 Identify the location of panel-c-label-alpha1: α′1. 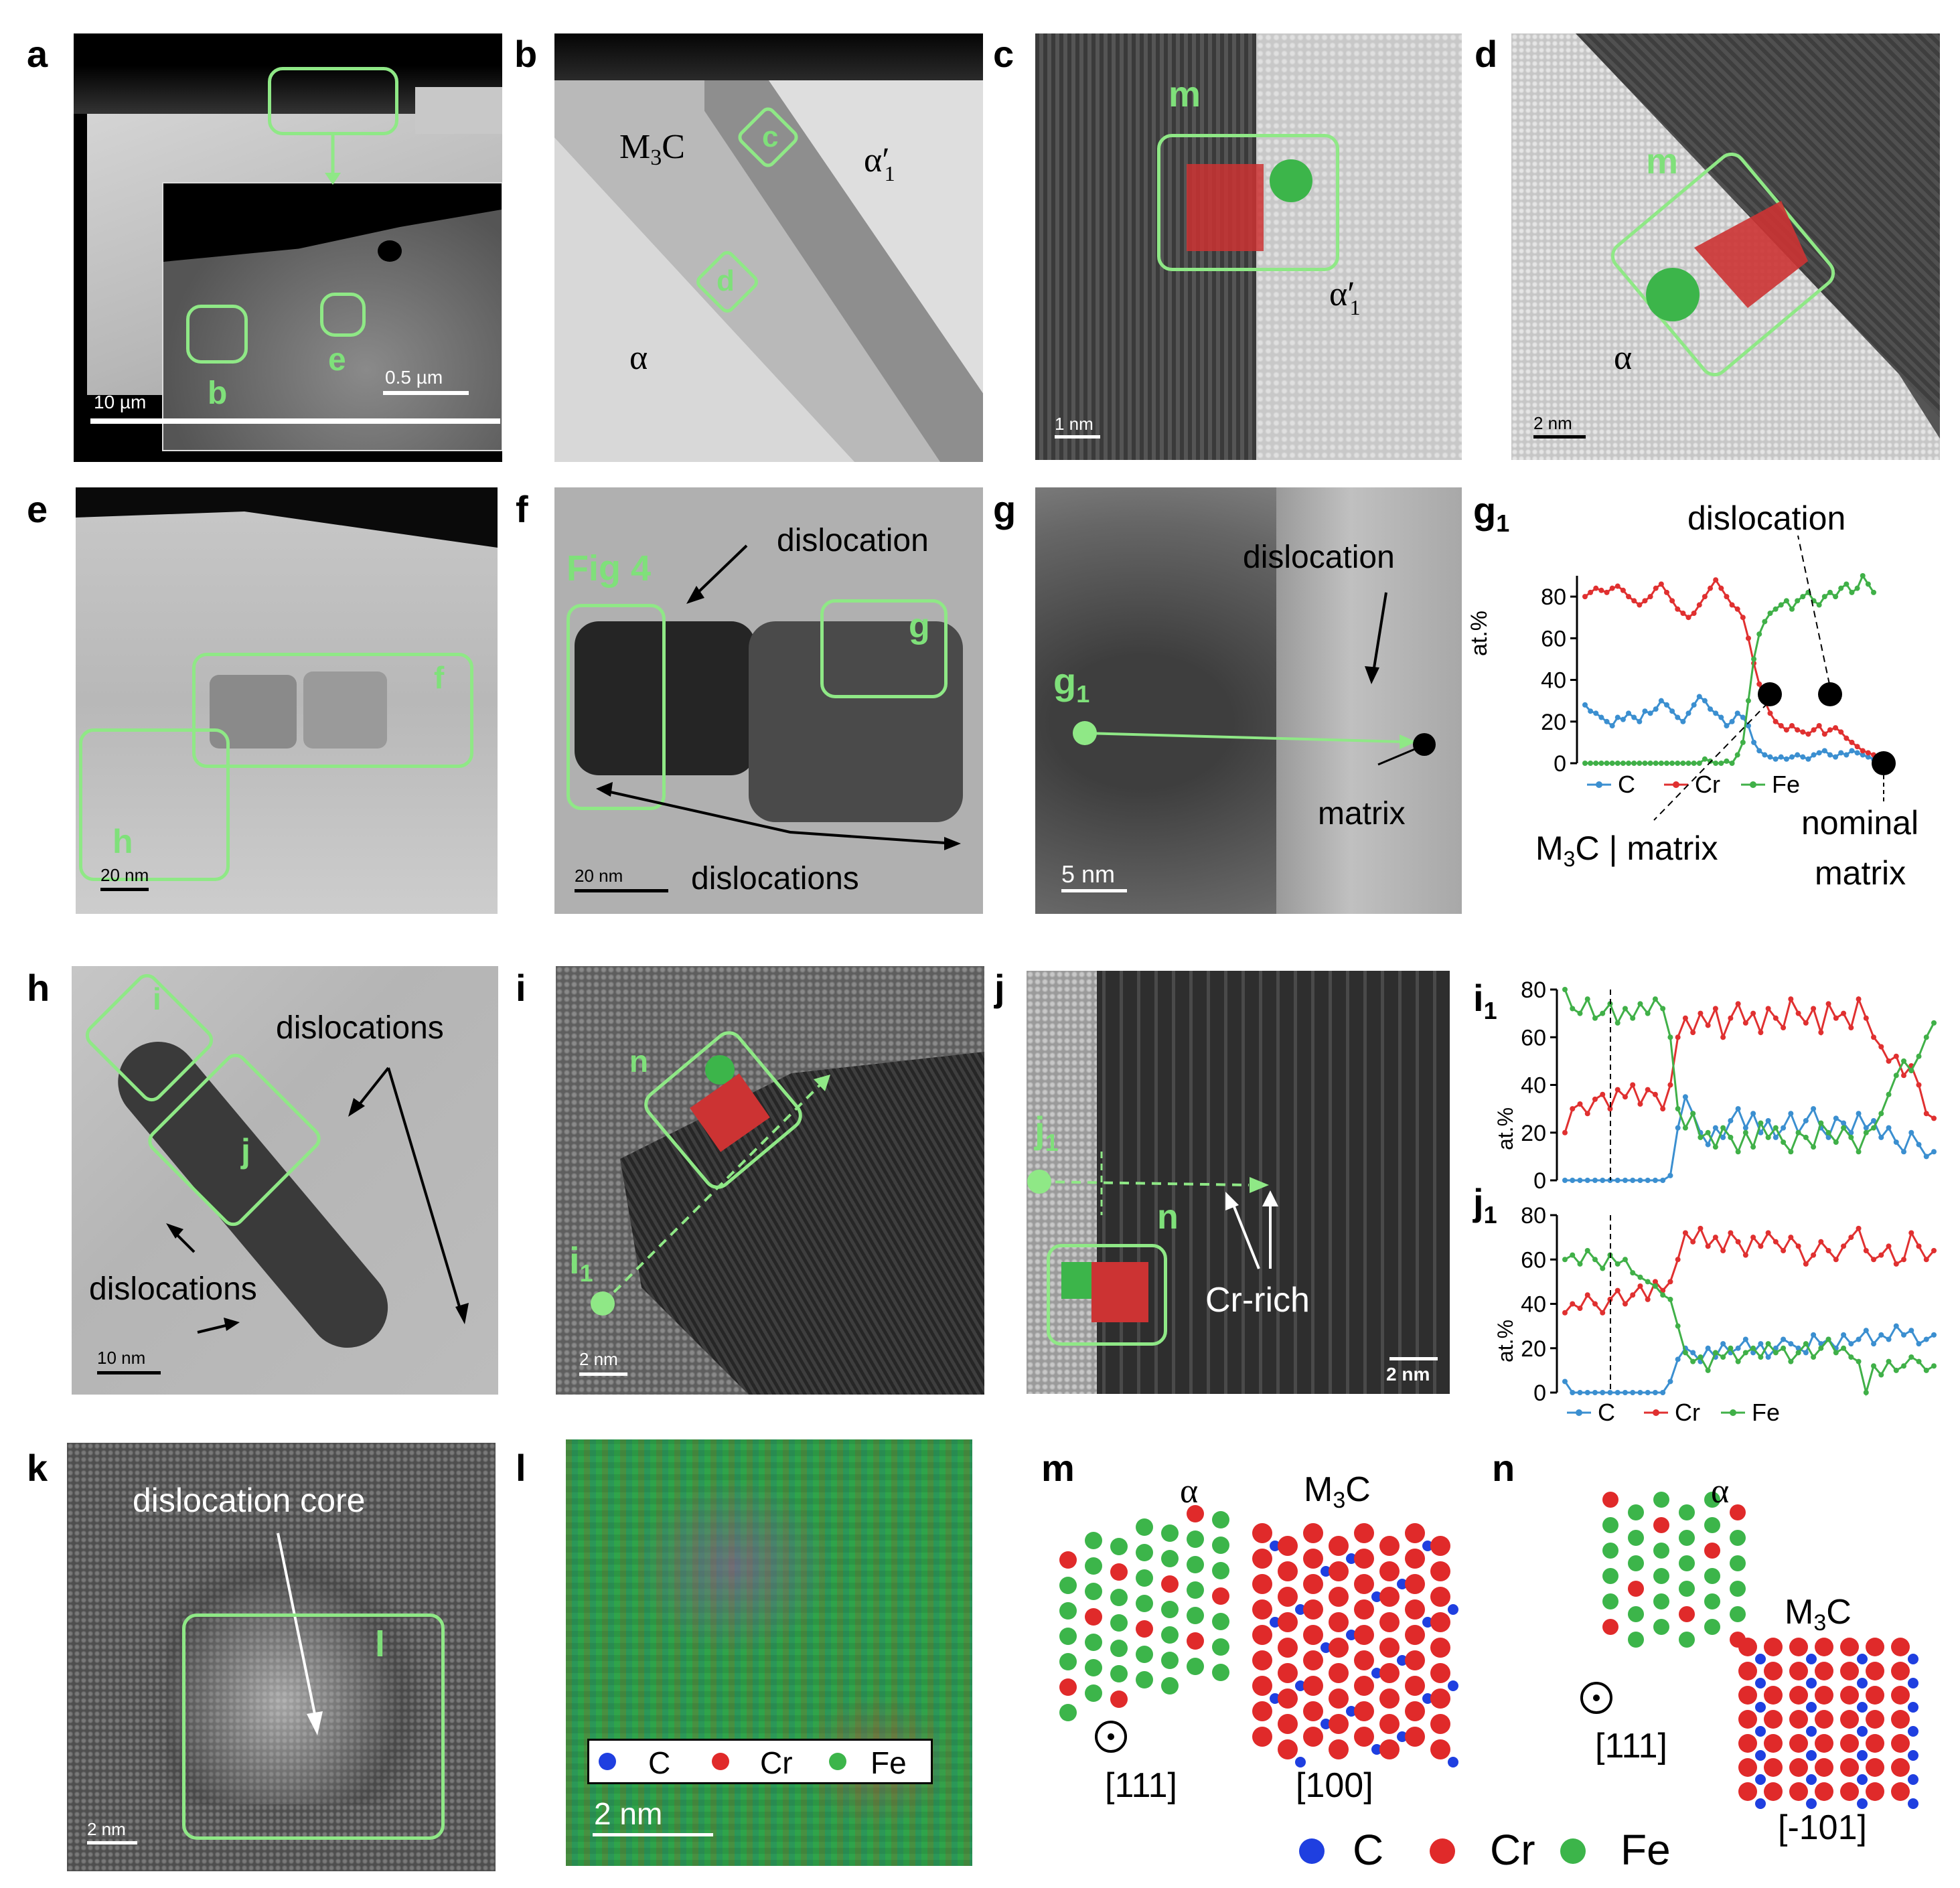
(1345, 297).